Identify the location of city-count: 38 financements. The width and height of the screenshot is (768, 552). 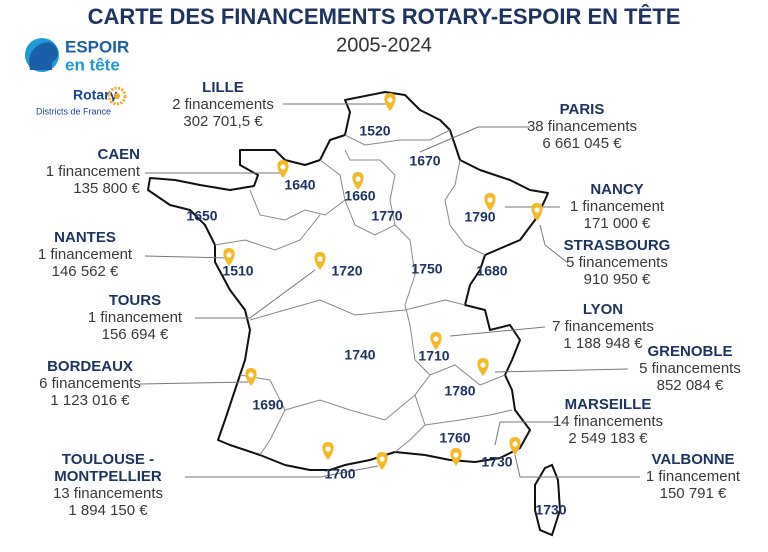
(582, 126).